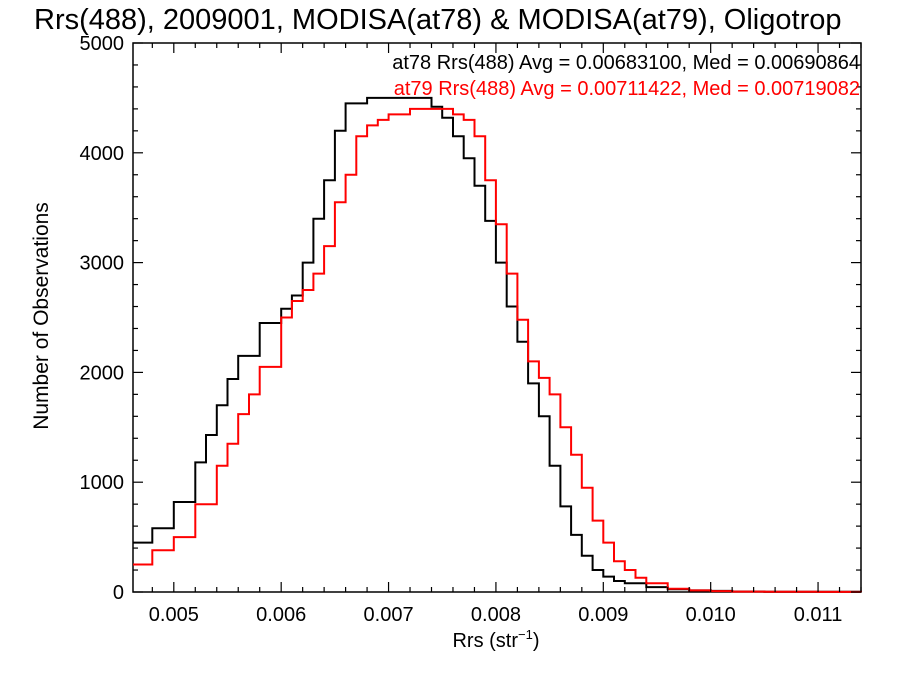  What do you see at coordinates (102, 264) in the screenshot?
I see `y-tick-label: 3000` at bounding box center [102, 264].